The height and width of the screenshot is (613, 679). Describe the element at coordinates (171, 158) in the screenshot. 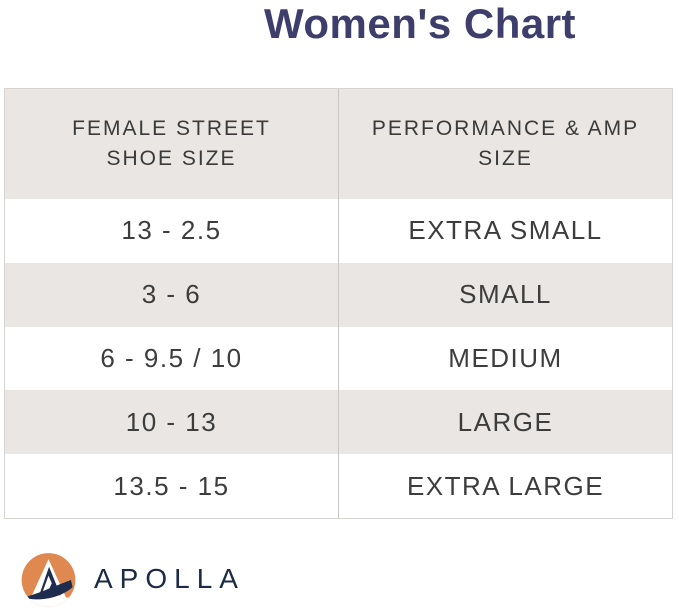

I see `header-shoe-size-line2: SHOE SIZE` at that location.